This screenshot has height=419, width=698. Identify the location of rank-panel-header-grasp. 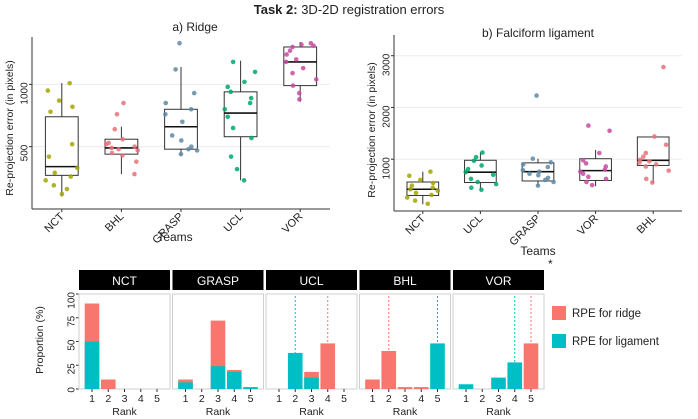
(218, 280).